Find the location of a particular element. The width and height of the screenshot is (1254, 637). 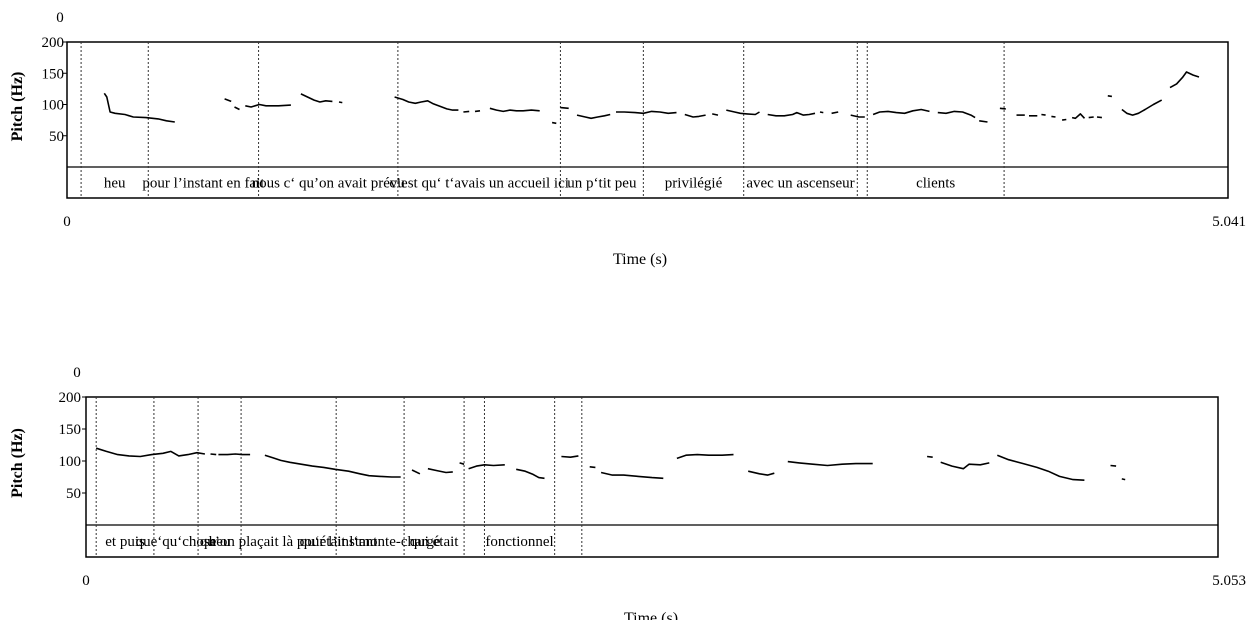

chart2-y-axis-label: Pitch (Hz) is located at coordinates (17, 463).